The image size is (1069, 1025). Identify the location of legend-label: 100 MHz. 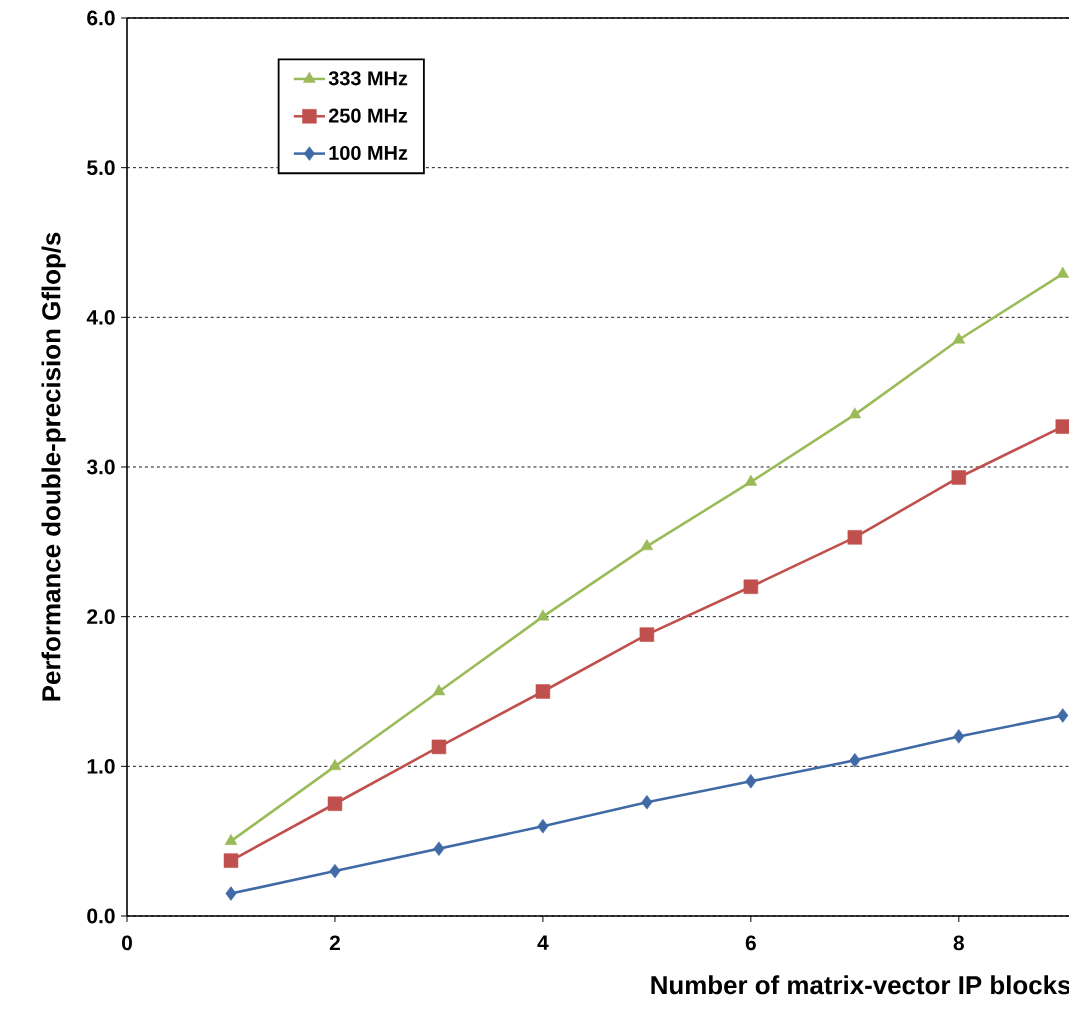
(368, 152).